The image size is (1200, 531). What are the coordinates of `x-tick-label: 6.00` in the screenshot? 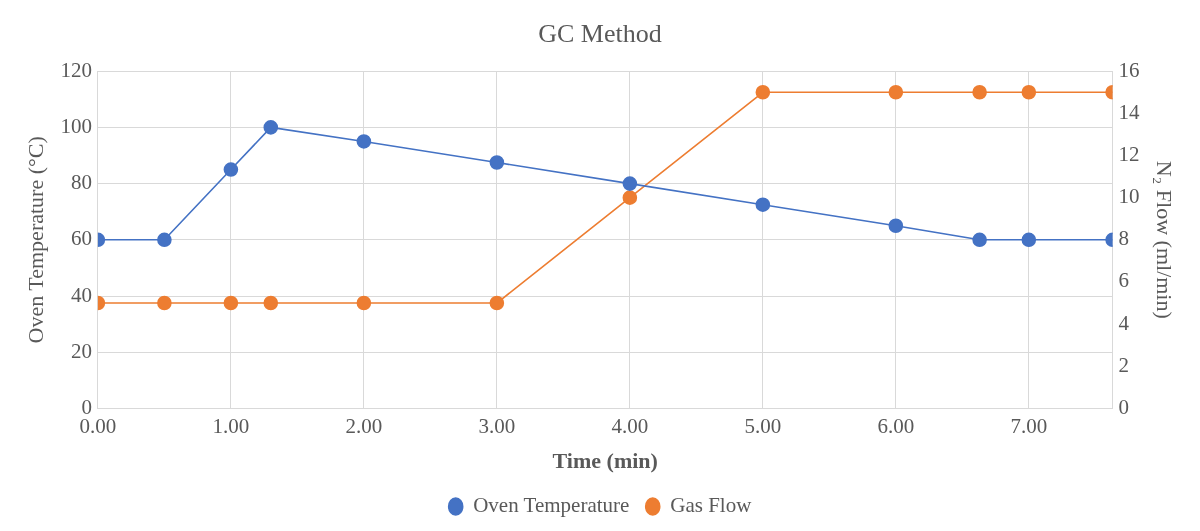 It's located at (896, 425).